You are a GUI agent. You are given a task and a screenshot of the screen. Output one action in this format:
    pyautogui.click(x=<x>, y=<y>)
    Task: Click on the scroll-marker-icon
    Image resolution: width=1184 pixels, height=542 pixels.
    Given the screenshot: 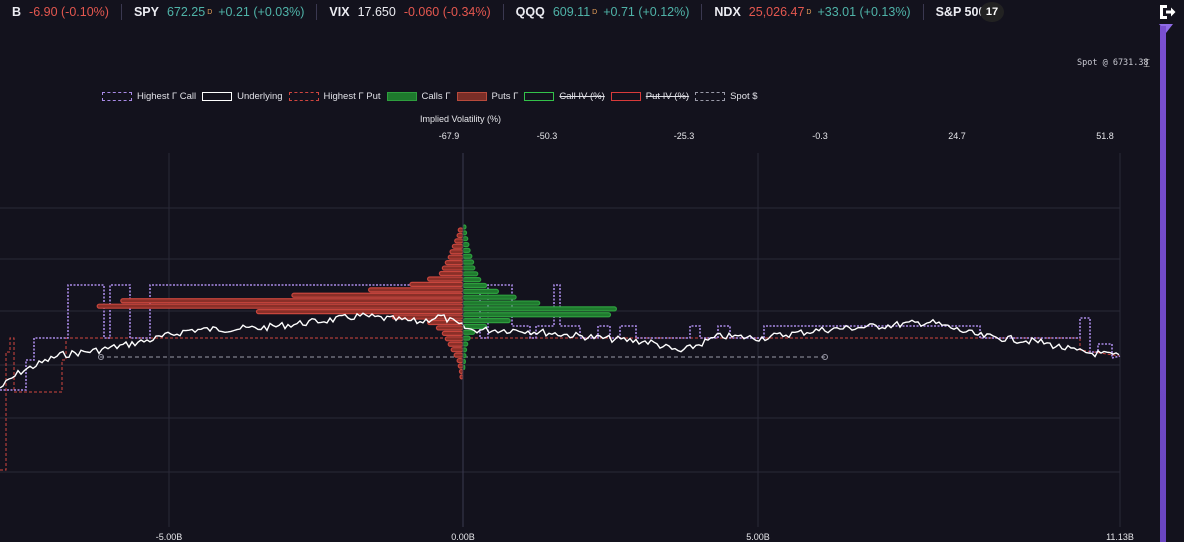 What is the action you would take?
    pyautogui.click(x=1166, y=28)
    